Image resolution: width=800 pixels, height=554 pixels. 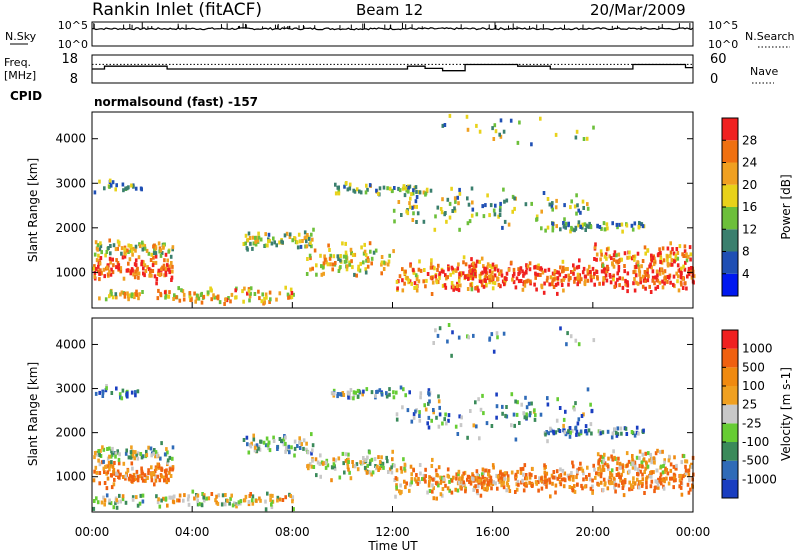 I want to click on colorbar-tick-label: 25, so click(x=749, y=405).